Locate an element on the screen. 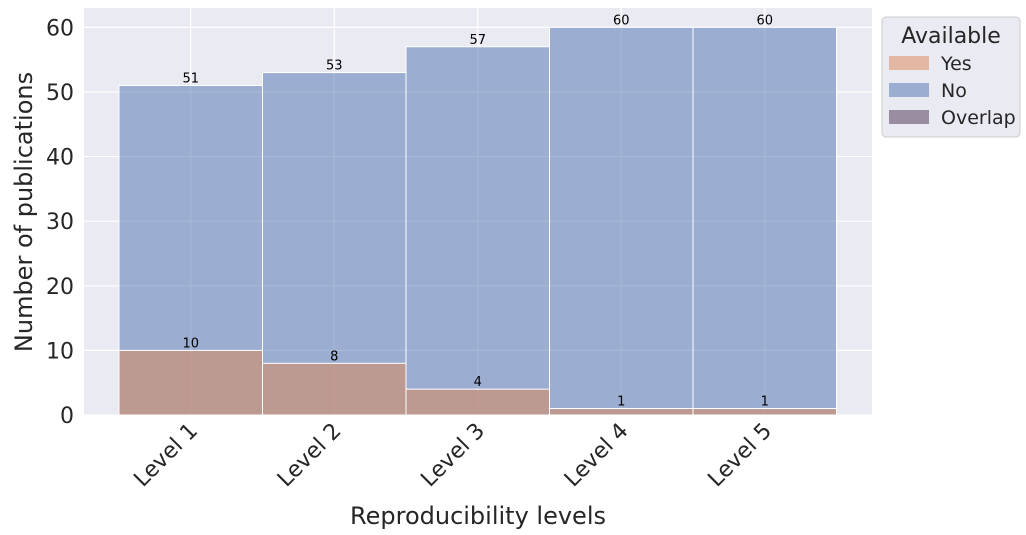 The image size is (1026, 535). legend-entry-yes: Yes is located at coordinates (930, 64).